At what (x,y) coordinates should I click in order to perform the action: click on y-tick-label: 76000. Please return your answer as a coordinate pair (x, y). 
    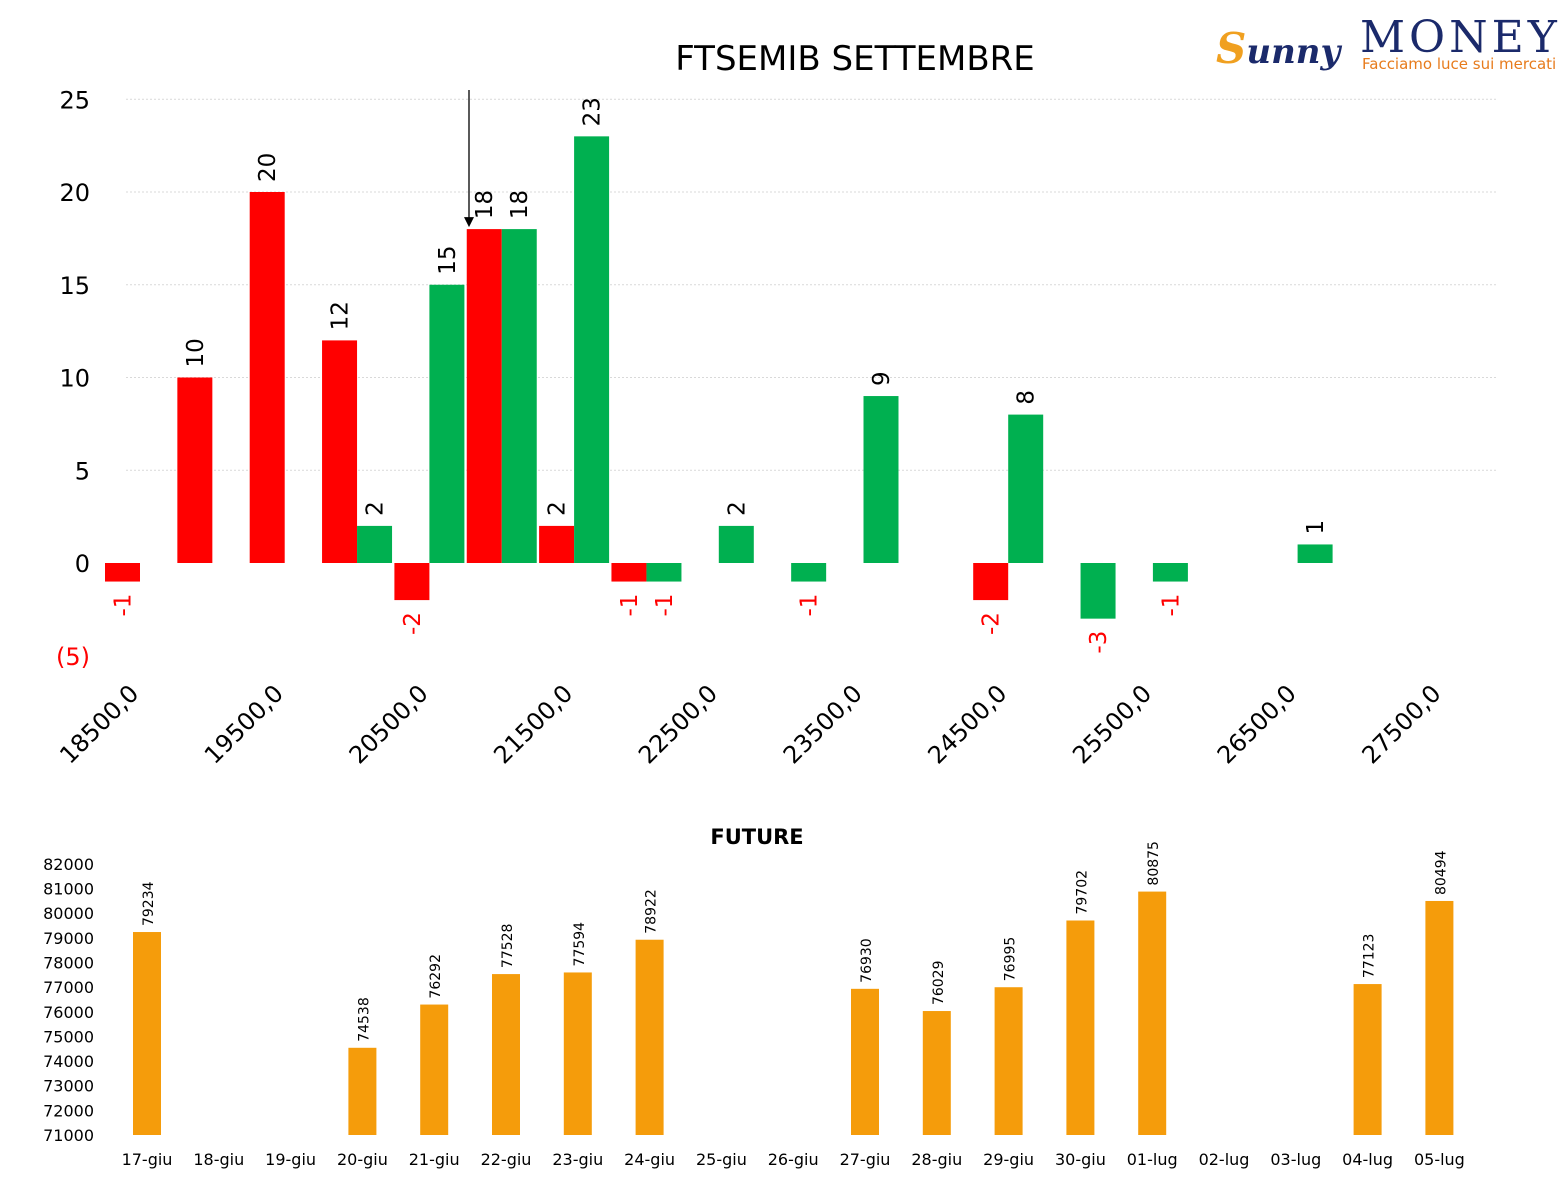
    Looking at the image, I should click on (68, 1012).